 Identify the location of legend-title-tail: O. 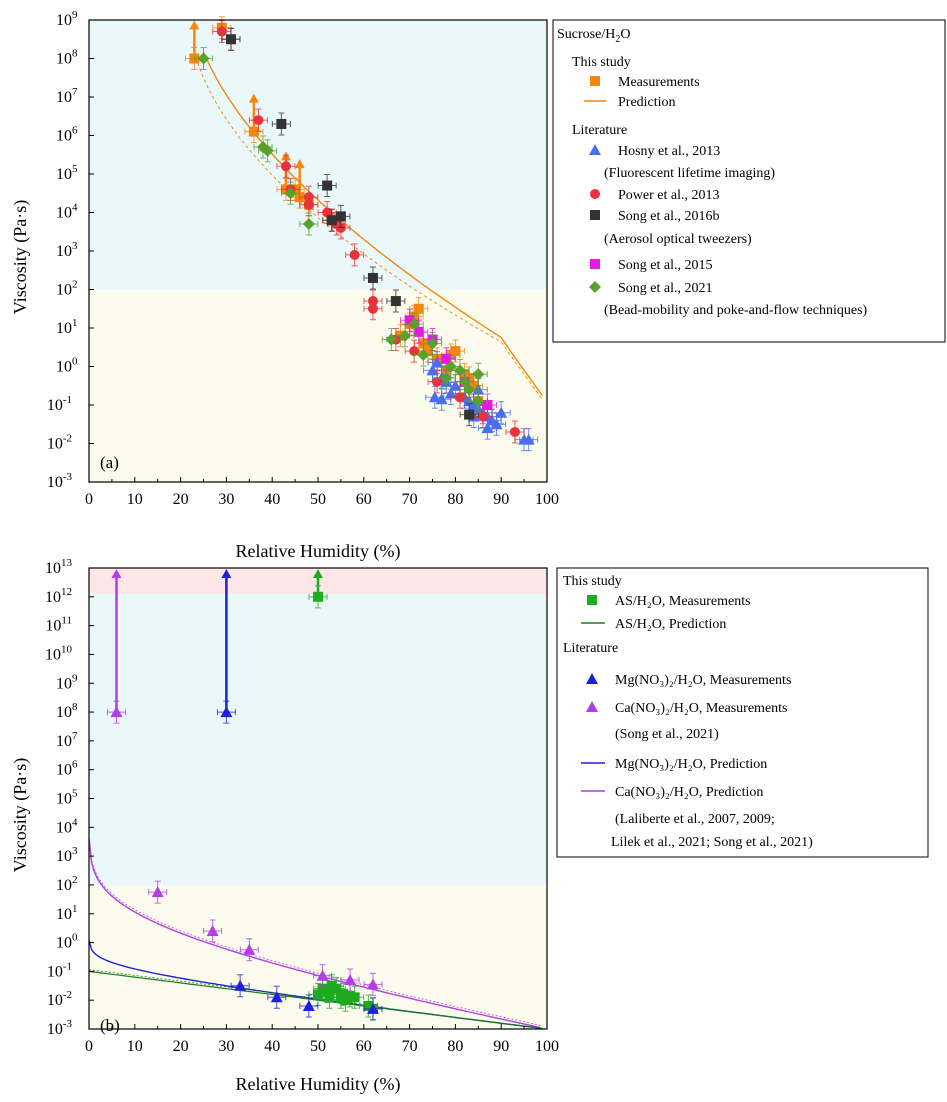
(625, 34).